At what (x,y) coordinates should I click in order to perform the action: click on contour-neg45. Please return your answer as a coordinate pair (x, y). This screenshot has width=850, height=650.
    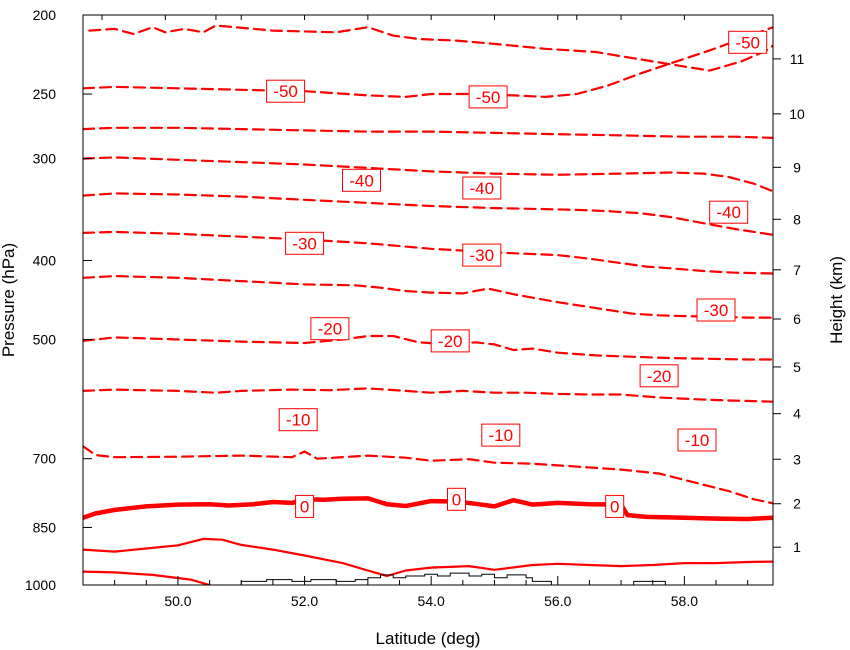
    Looking at the image, I should click on (428, 132).